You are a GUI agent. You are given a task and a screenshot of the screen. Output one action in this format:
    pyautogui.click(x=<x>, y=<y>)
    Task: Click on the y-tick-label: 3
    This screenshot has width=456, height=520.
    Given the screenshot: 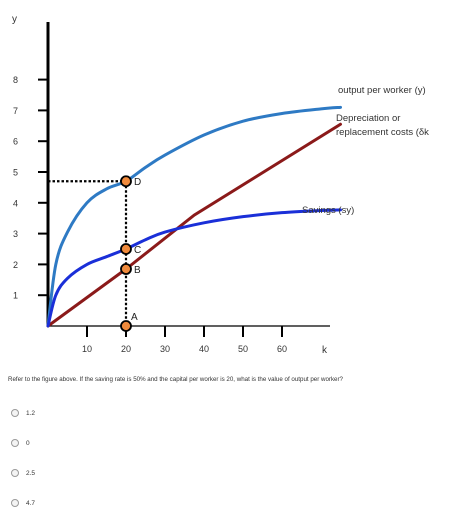 What is the action you would take?
    pyautogui.click(x=15, y=234)
    